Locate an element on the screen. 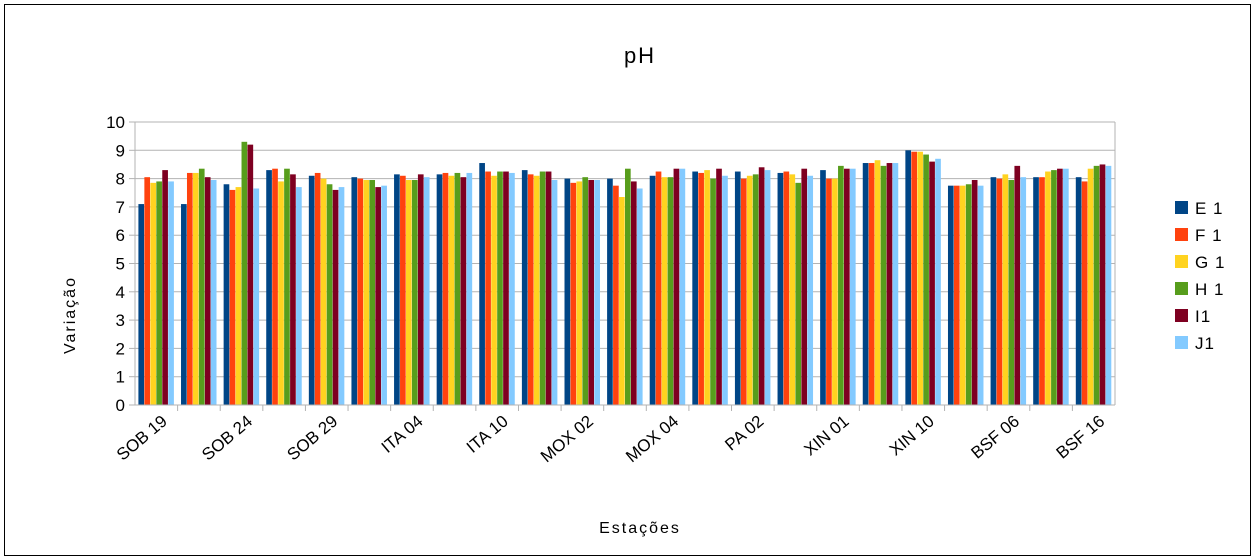 The image size is (1255, 560). y-tick-label: 6 is located at coordinates (120, 235).